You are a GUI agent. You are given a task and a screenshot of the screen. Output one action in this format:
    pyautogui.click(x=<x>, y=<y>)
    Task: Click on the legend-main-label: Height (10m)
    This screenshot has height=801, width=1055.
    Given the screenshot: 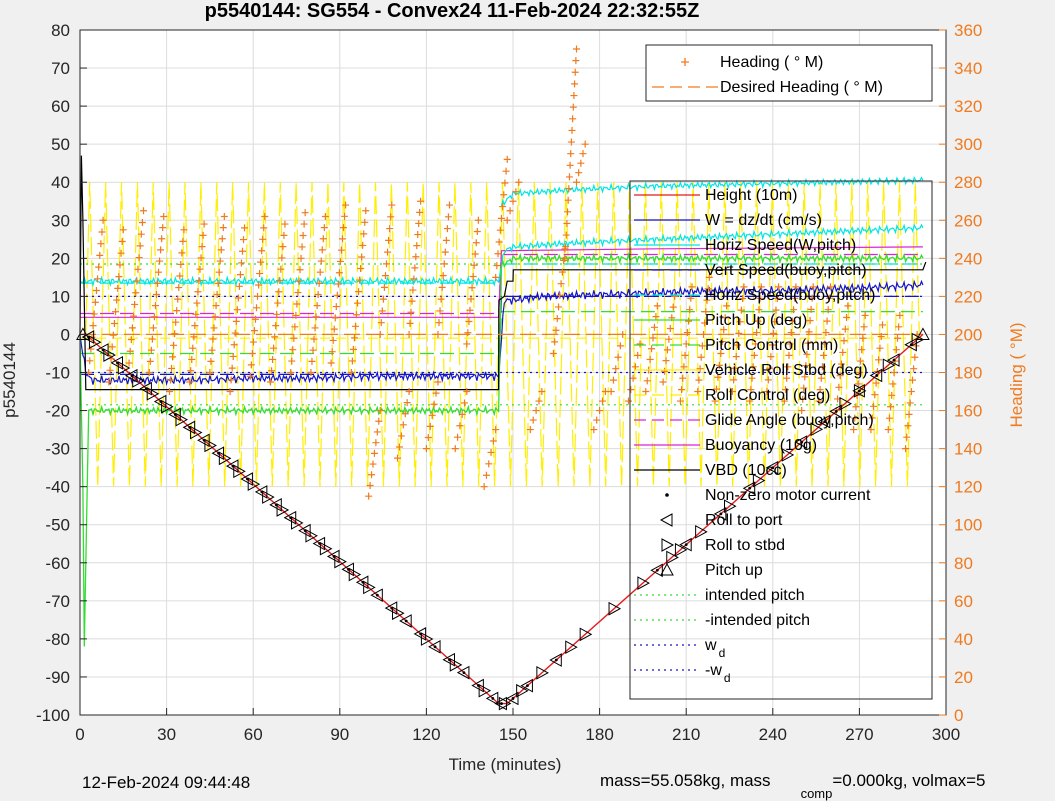 What is the action you would take?
    pyautogui.click(x=751, y=195)
    